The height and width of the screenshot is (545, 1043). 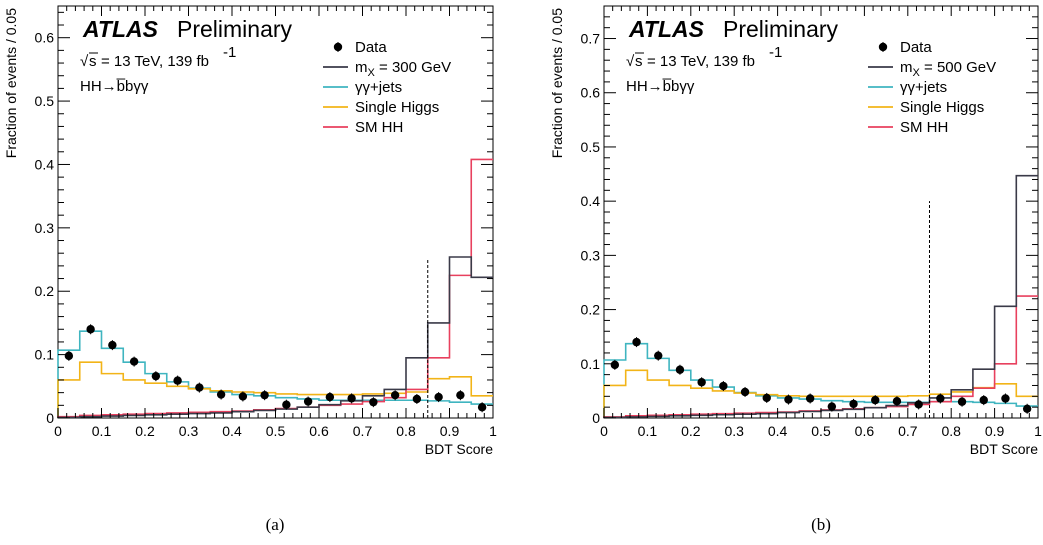 I want to click on legend-marker-data, so click(x=883, y=47).